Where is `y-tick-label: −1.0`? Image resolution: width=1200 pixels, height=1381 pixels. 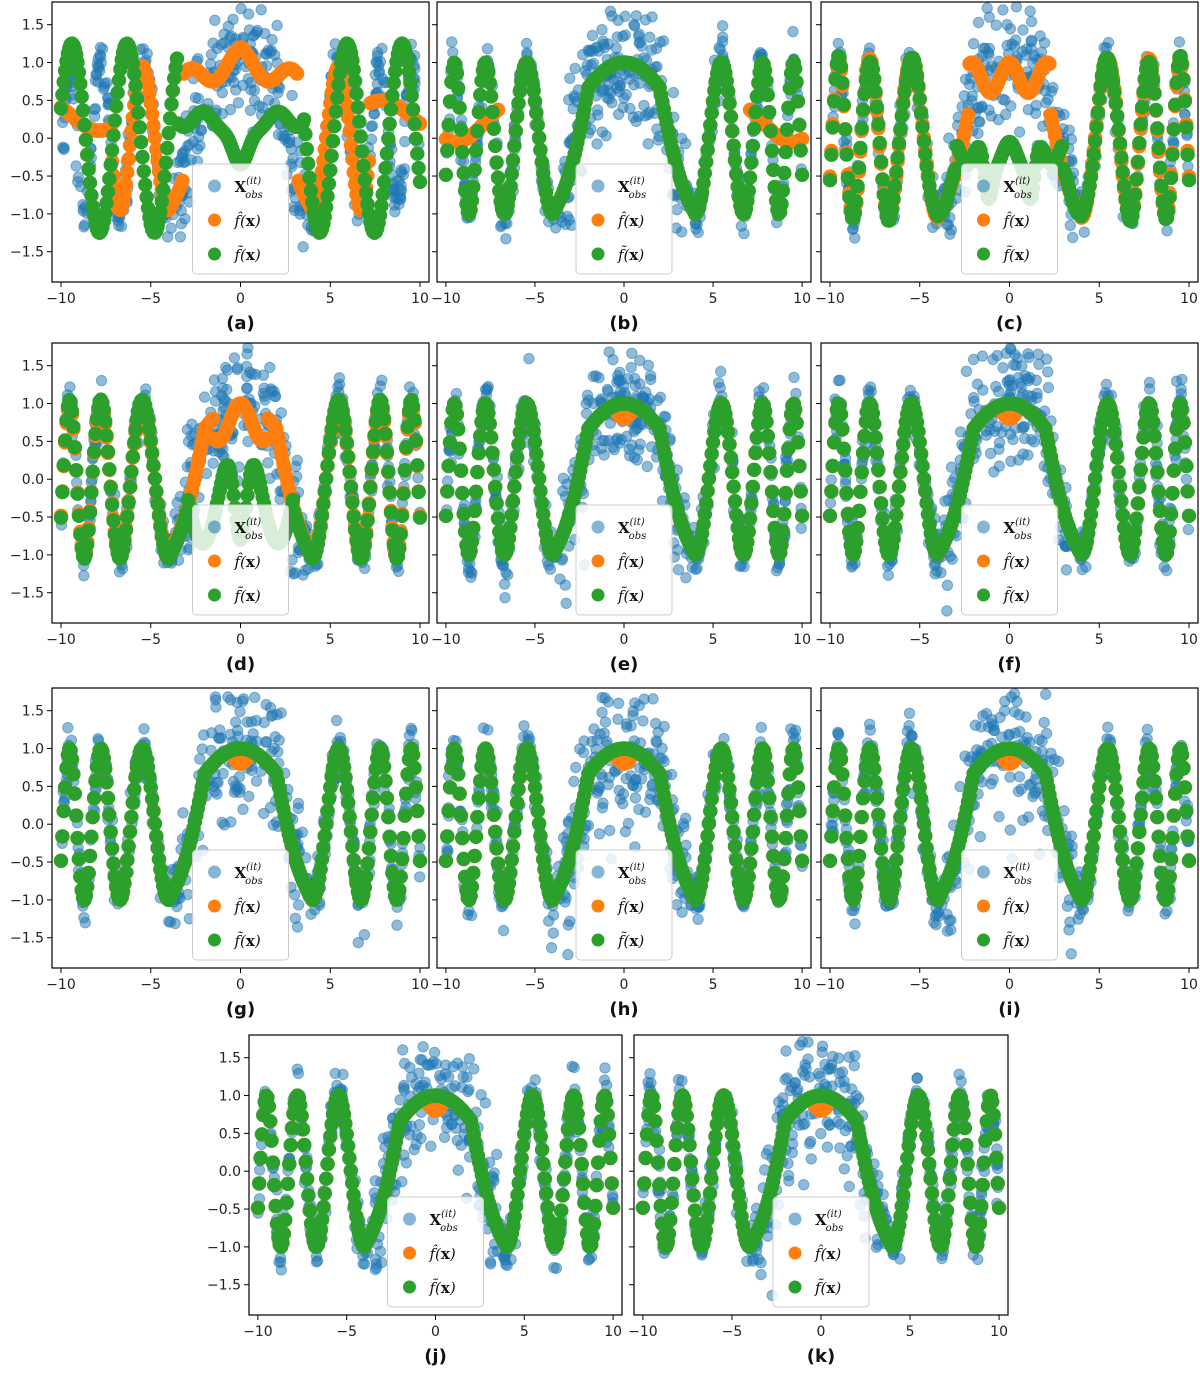 y-tick-label: −1.0 is located at coordinates (27, 556).